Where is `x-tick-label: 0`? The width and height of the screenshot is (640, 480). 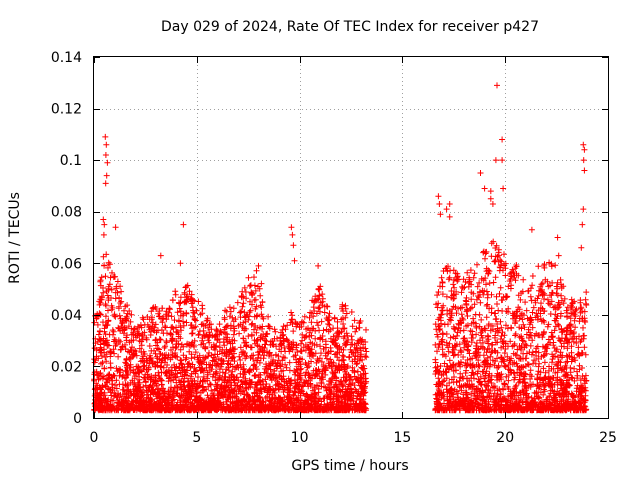
x-tick-label: 0 is located at coordinates (94, 438).